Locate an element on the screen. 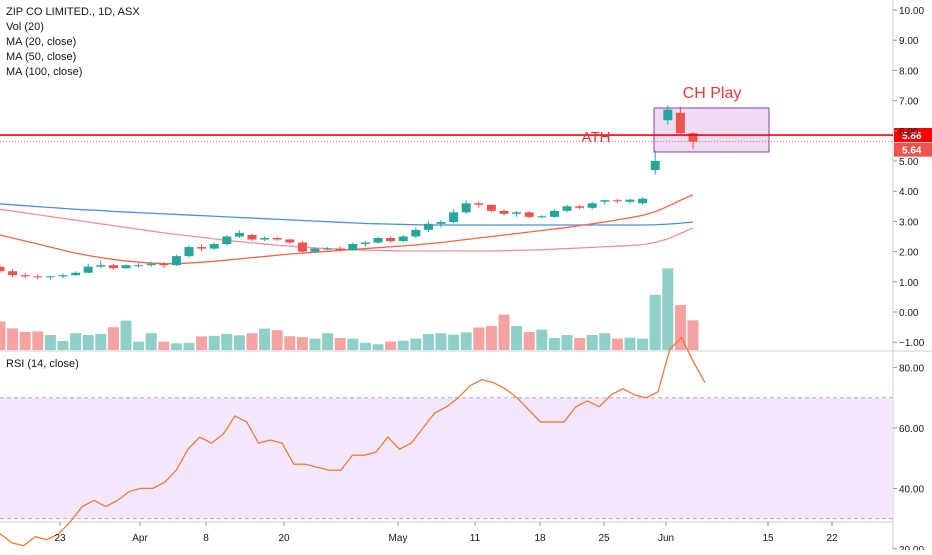 The height and width of the screenshot is (555, 932). legend-vol: Vol (20) is located at coordinates (25, 27).